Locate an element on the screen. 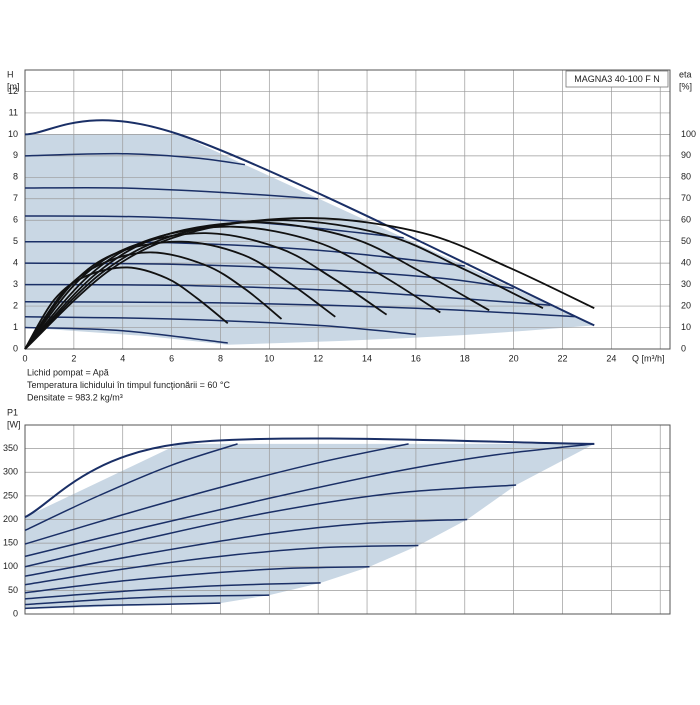  y-tick-label: 3 is located at coordinates (15, 284).